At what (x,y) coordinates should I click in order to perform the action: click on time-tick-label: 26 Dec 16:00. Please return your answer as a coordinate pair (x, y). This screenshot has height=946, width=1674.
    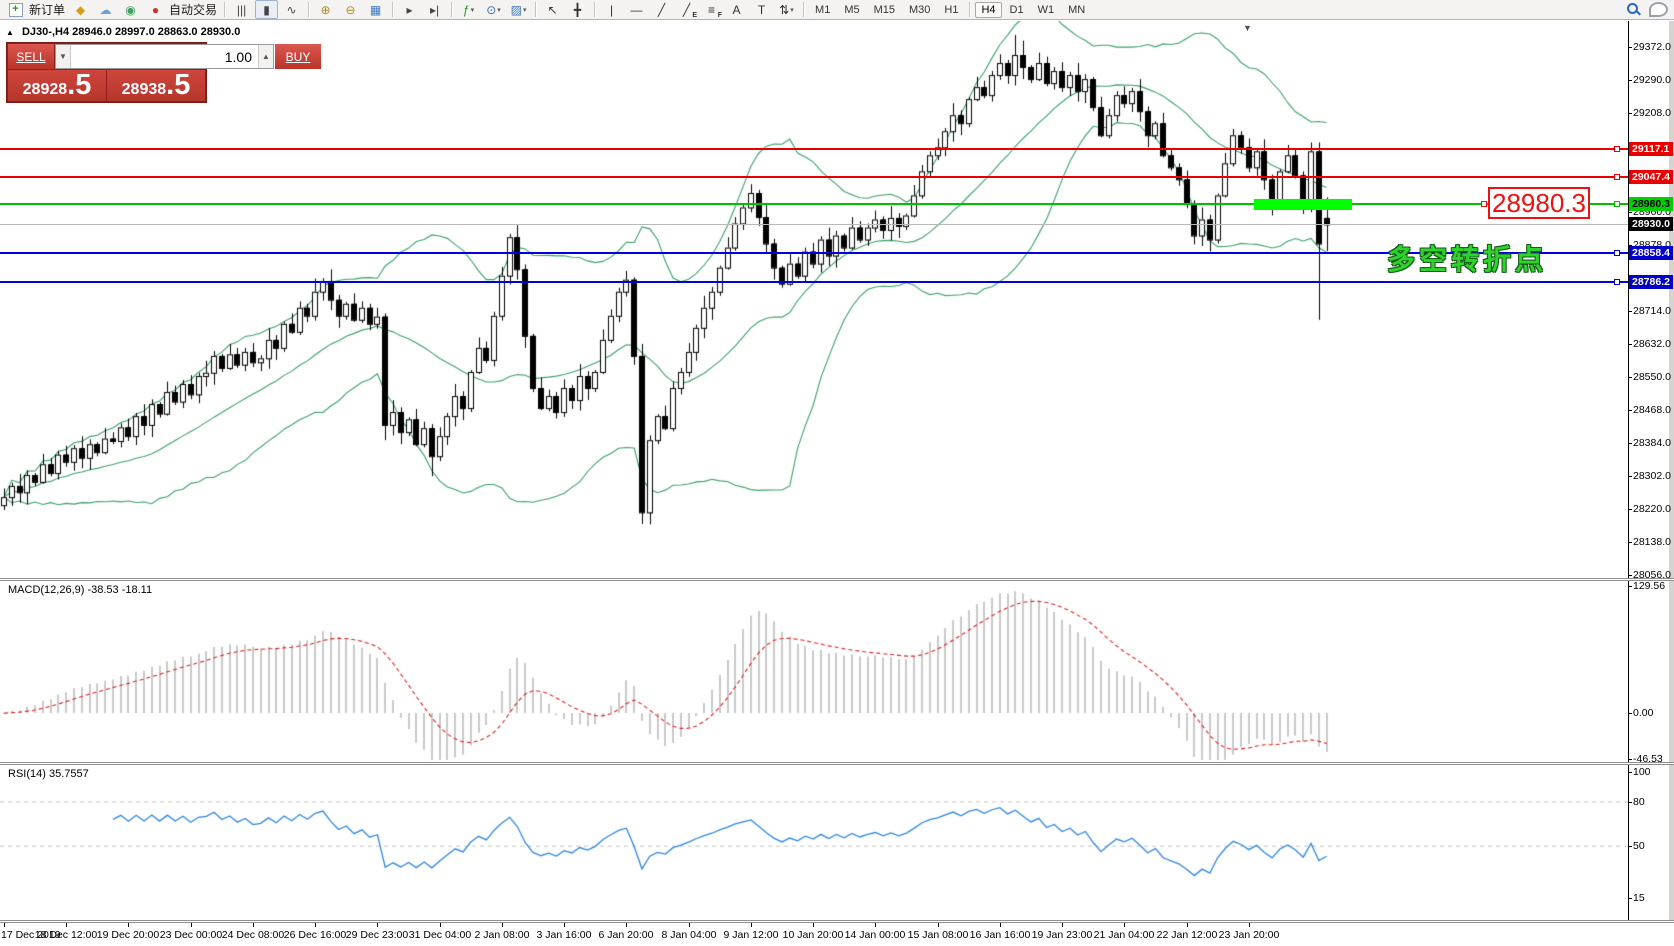
    Looking at the image, I should click on (315, 935).